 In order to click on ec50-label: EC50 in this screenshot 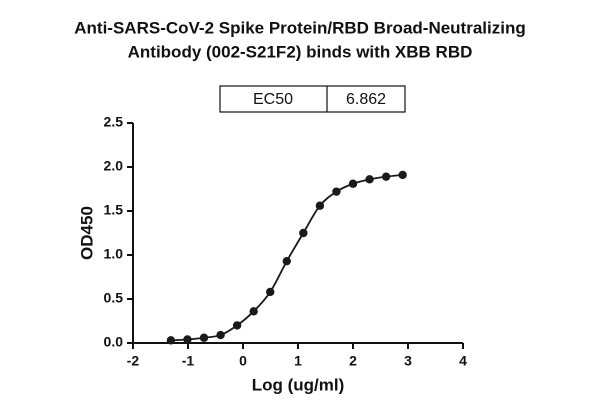, I will do `click(273, 99)`.